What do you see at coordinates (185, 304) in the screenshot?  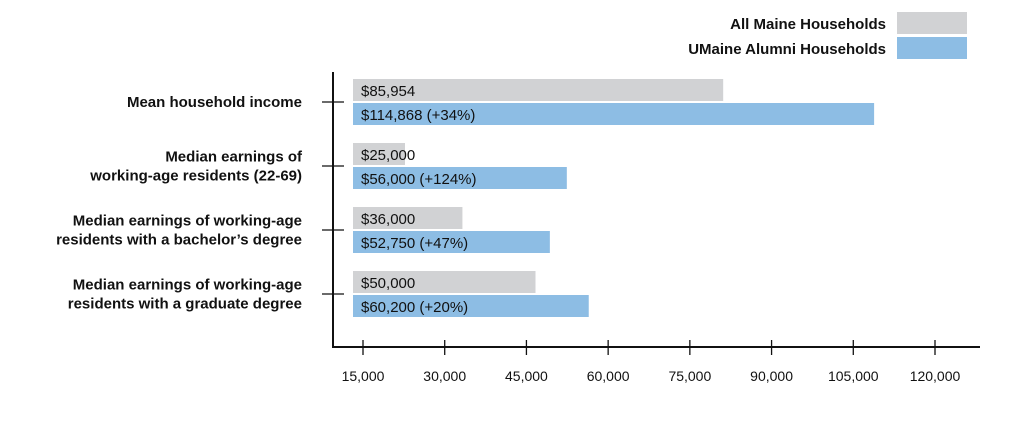 I see `category-label: residents with a graduate degree` at bounding box center [185, 304].